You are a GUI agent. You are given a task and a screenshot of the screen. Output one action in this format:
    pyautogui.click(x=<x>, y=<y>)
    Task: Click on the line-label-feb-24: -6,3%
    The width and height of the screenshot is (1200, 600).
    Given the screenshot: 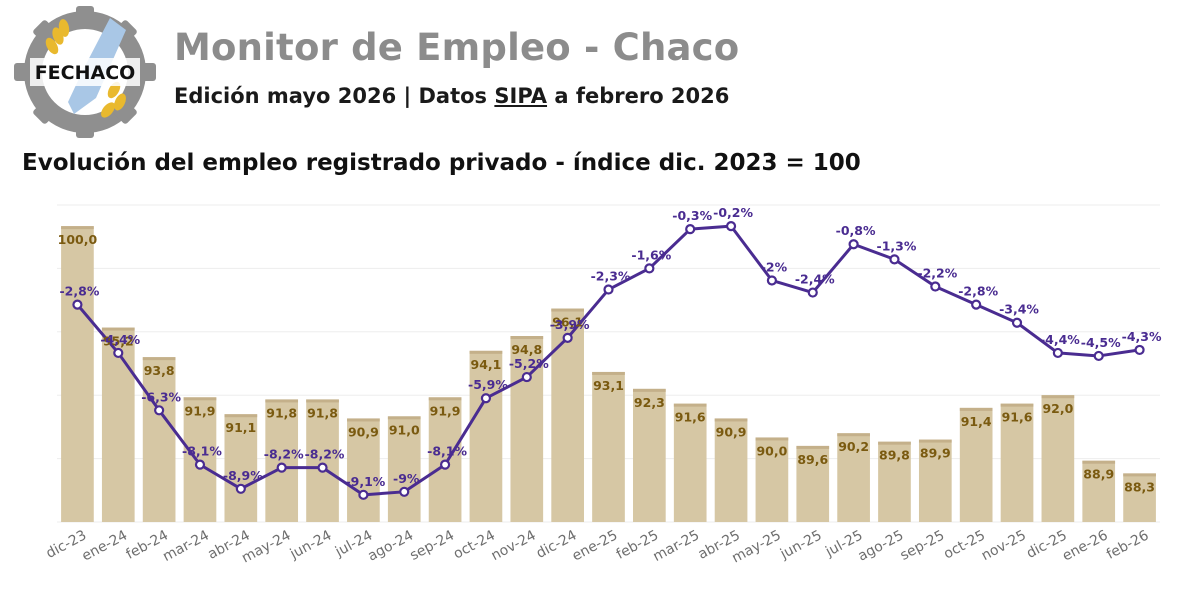 What is the action you would take?
    pyautogui.click(x=161, y=396)
    